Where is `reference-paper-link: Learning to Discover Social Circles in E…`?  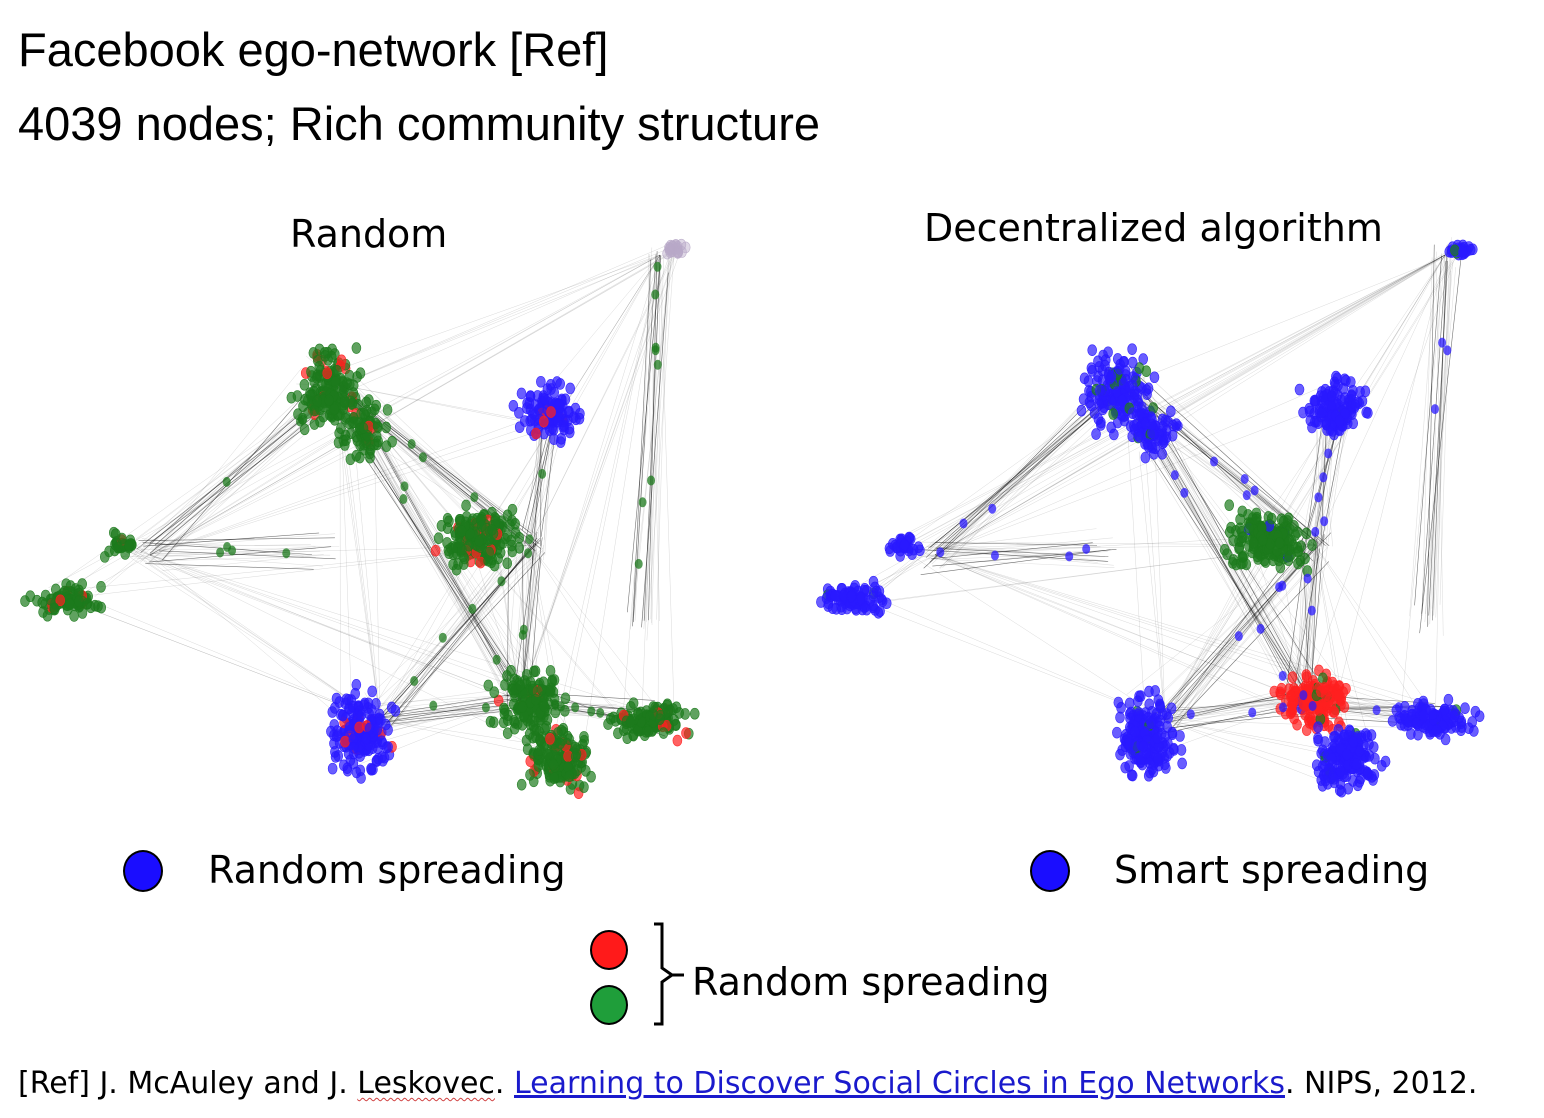 reference-paper-link: Learning to Discover Social Circles in E… is located at coordinates (899, 1083).